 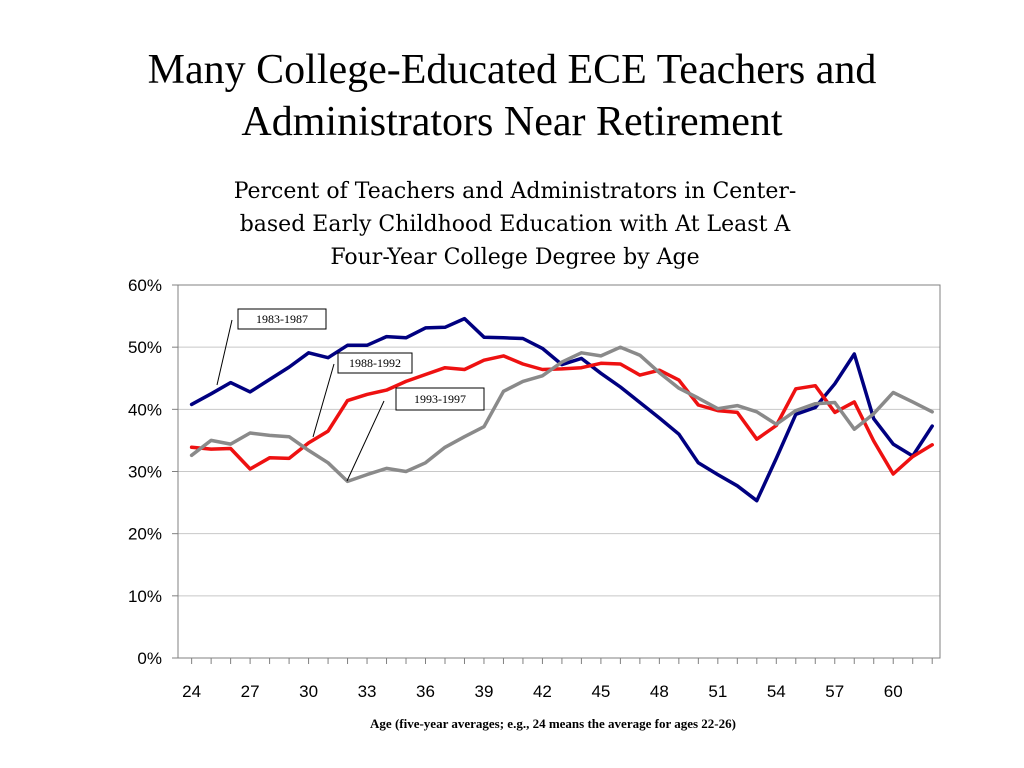 I want to click on series-line-1988-1992, so click(x=561, y=415).